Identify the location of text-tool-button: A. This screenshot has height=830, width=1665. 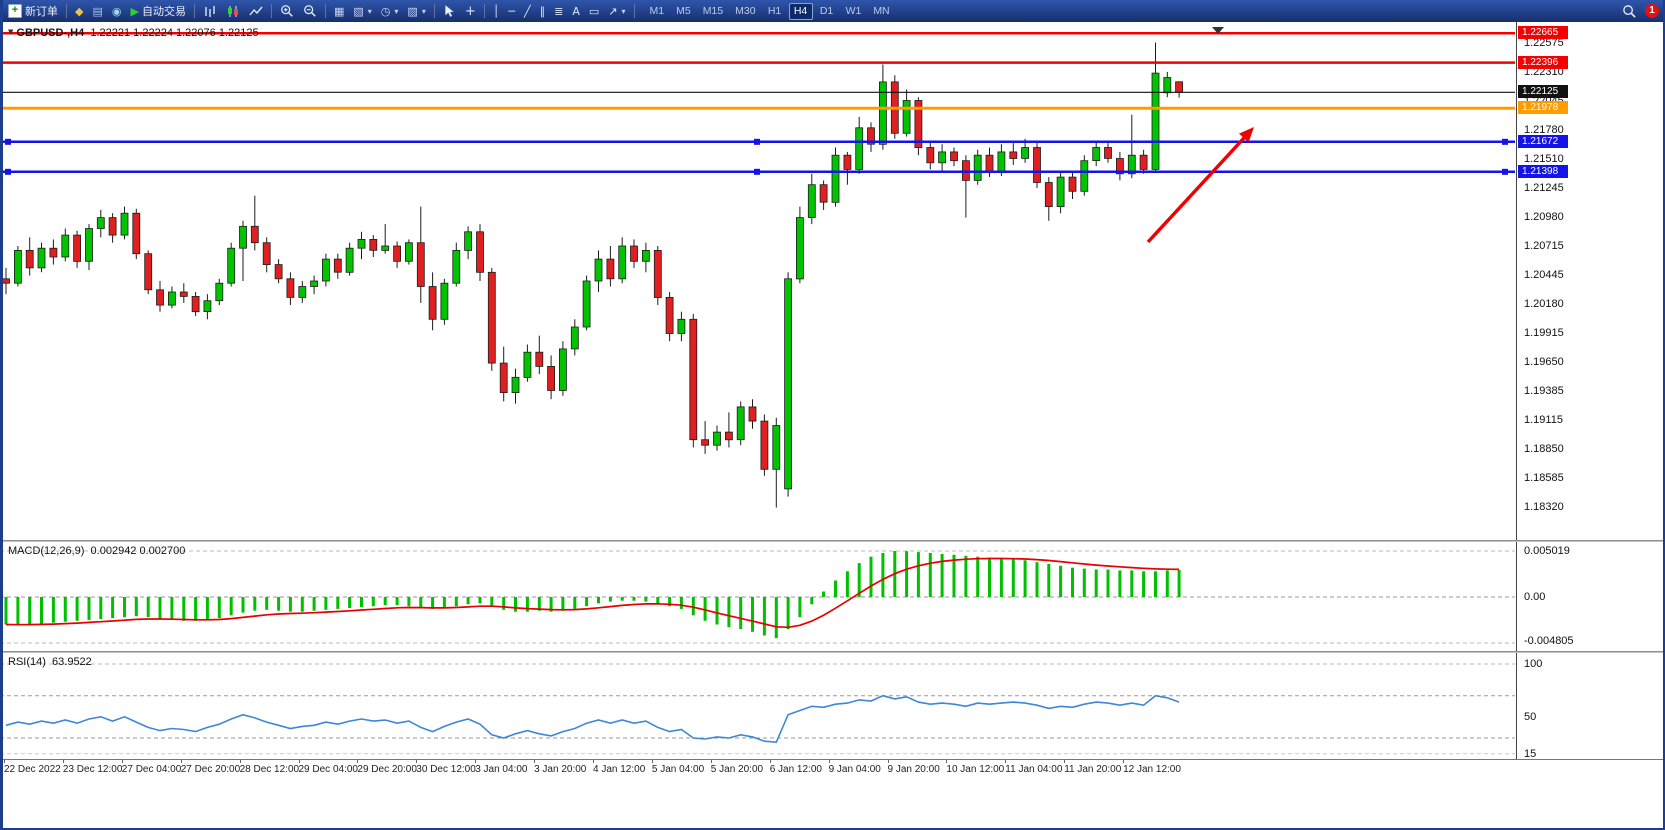
(576, 11).